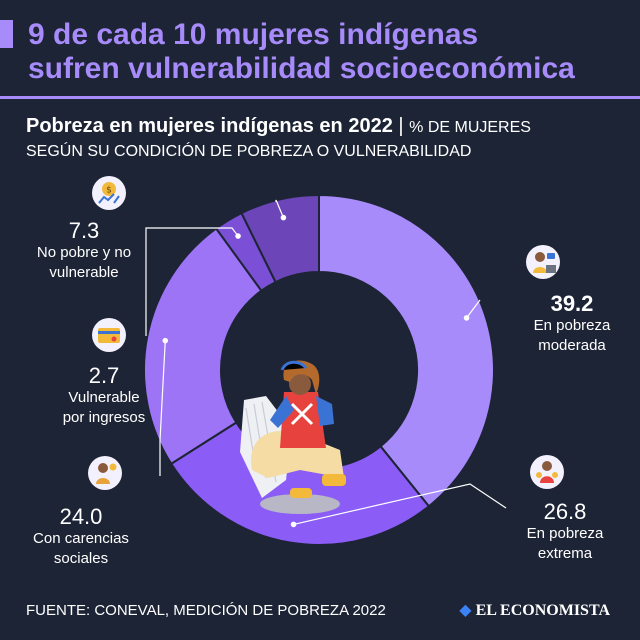 The width and height of the screenshot is (640, 640). Describe the element at coordinates (543, 262) in the screenshot. I see `worker-cashier-icon` at that location.